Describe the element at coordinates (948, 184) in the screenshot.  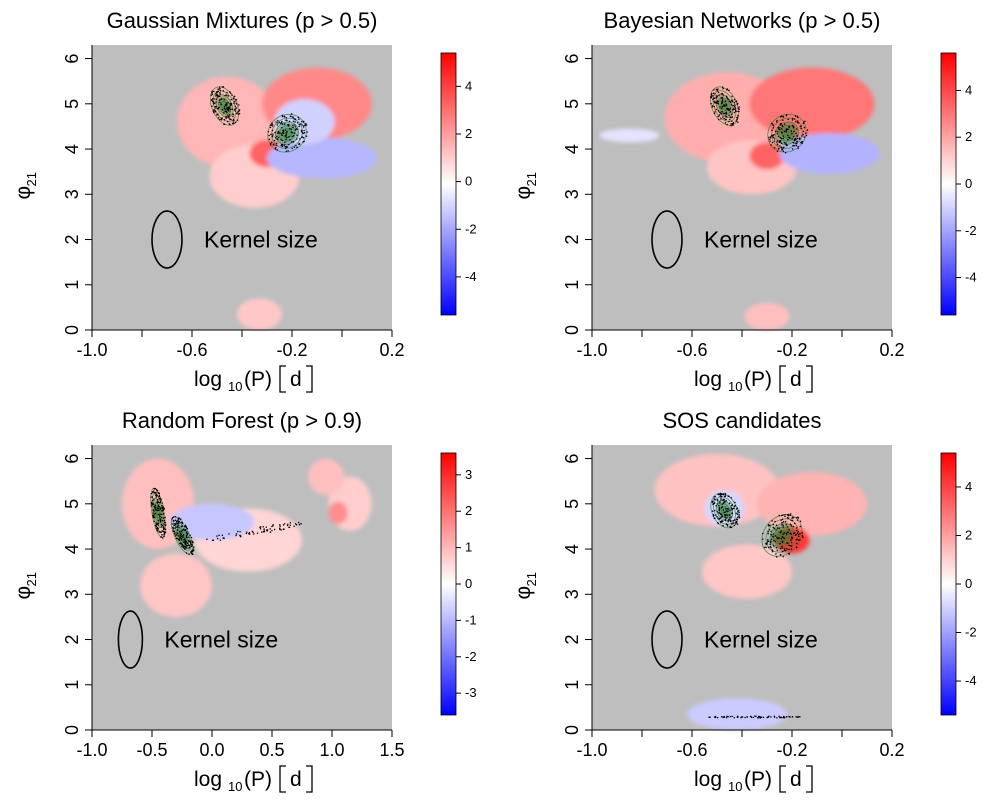
I see `colorbar-gradient` at that location.